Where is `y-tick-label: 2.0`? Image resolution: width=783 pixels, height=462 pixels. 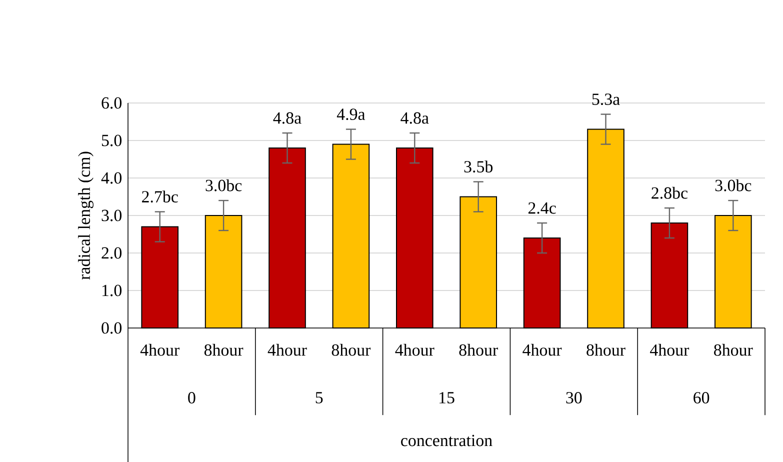
y-tick-label: 2.0 is located at coordinates (112, 253).